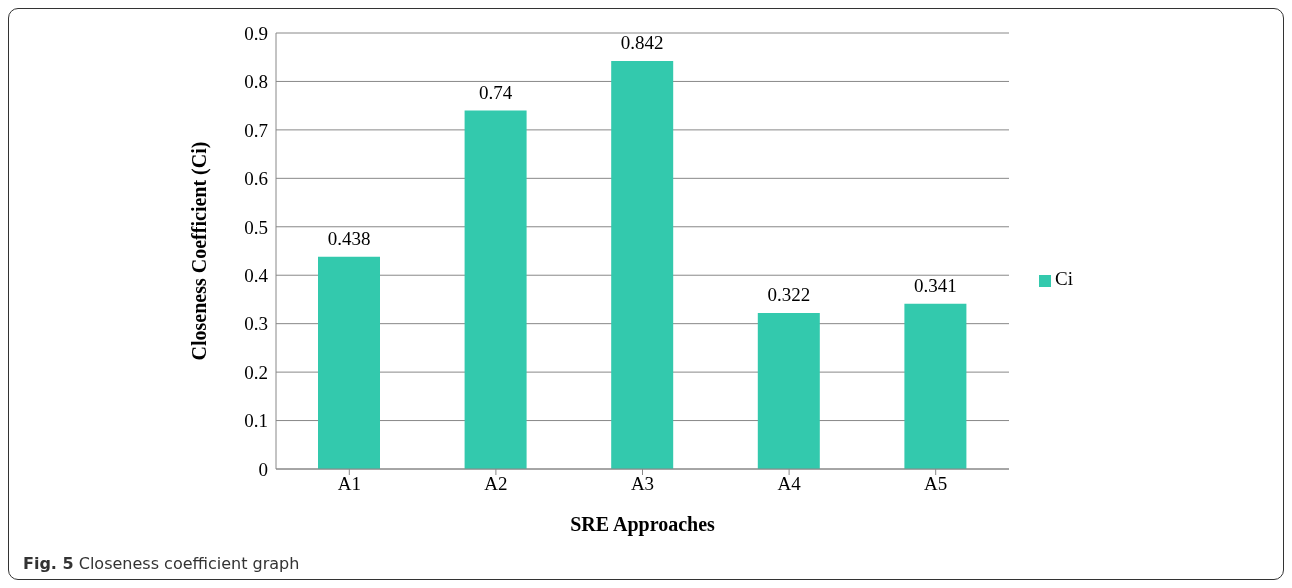 This screenshot has width=1292, height=588. I want to click on y-tick-label: 0.2, so click(256, 372).